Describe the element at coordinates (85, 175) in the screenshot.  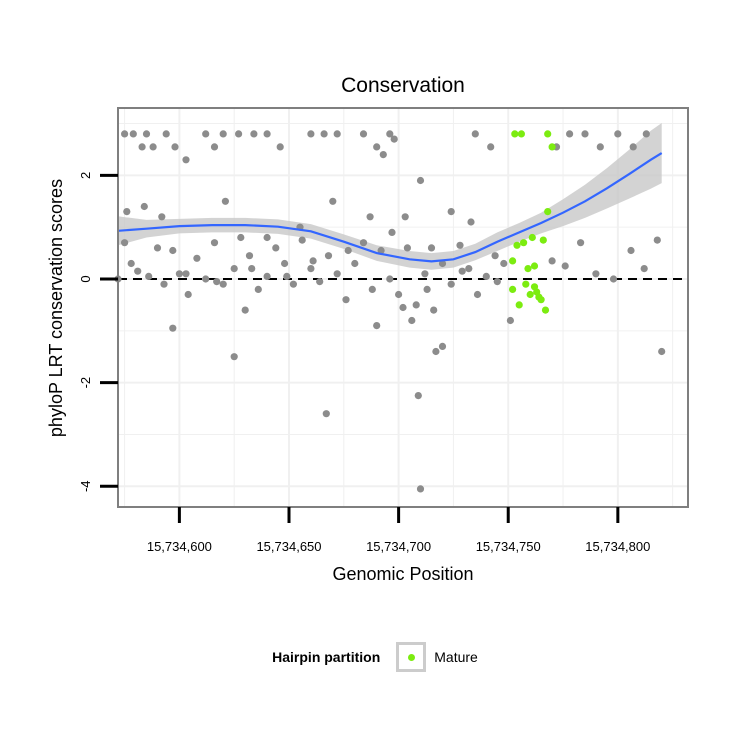
I see `y-tick-label: 2` at that location.